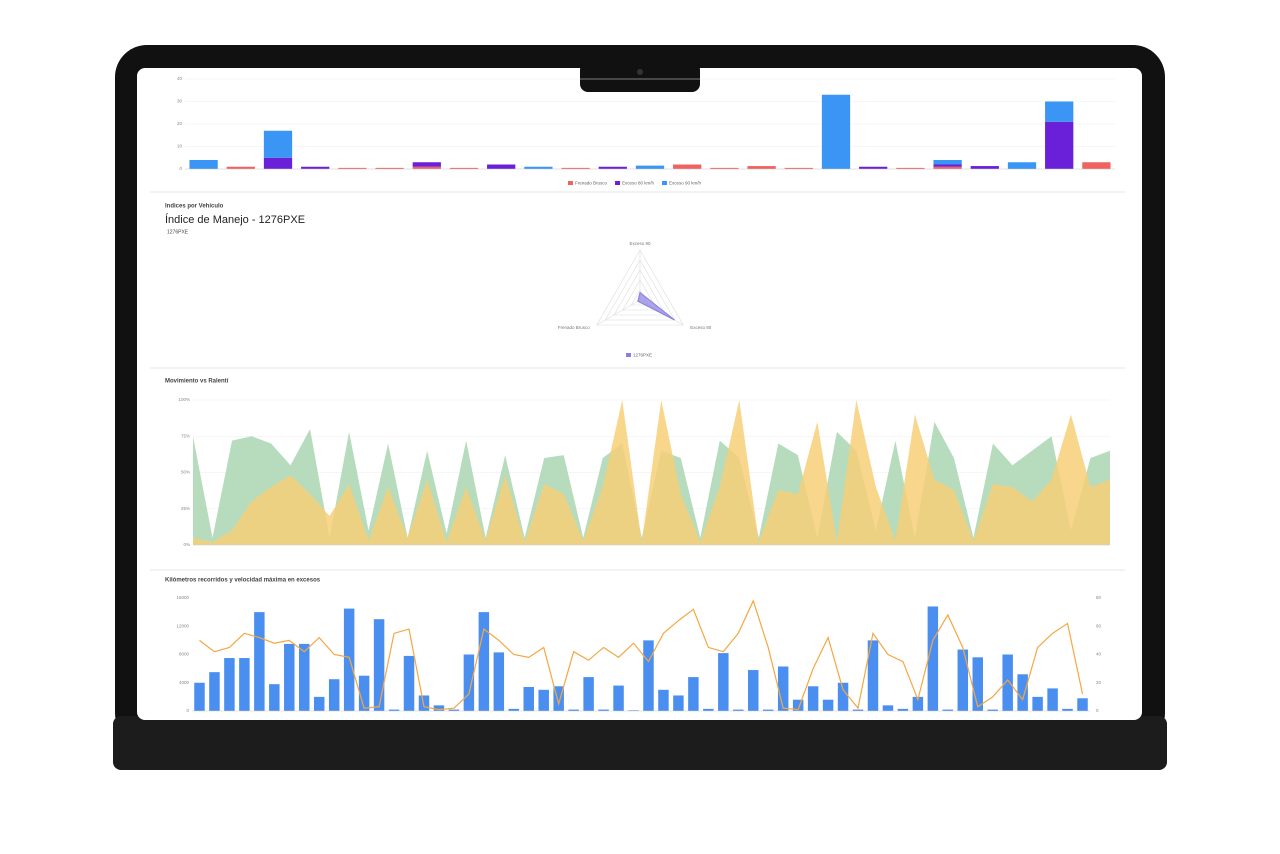  I want to click on y-tick-label: 8000, so click(184, 654).